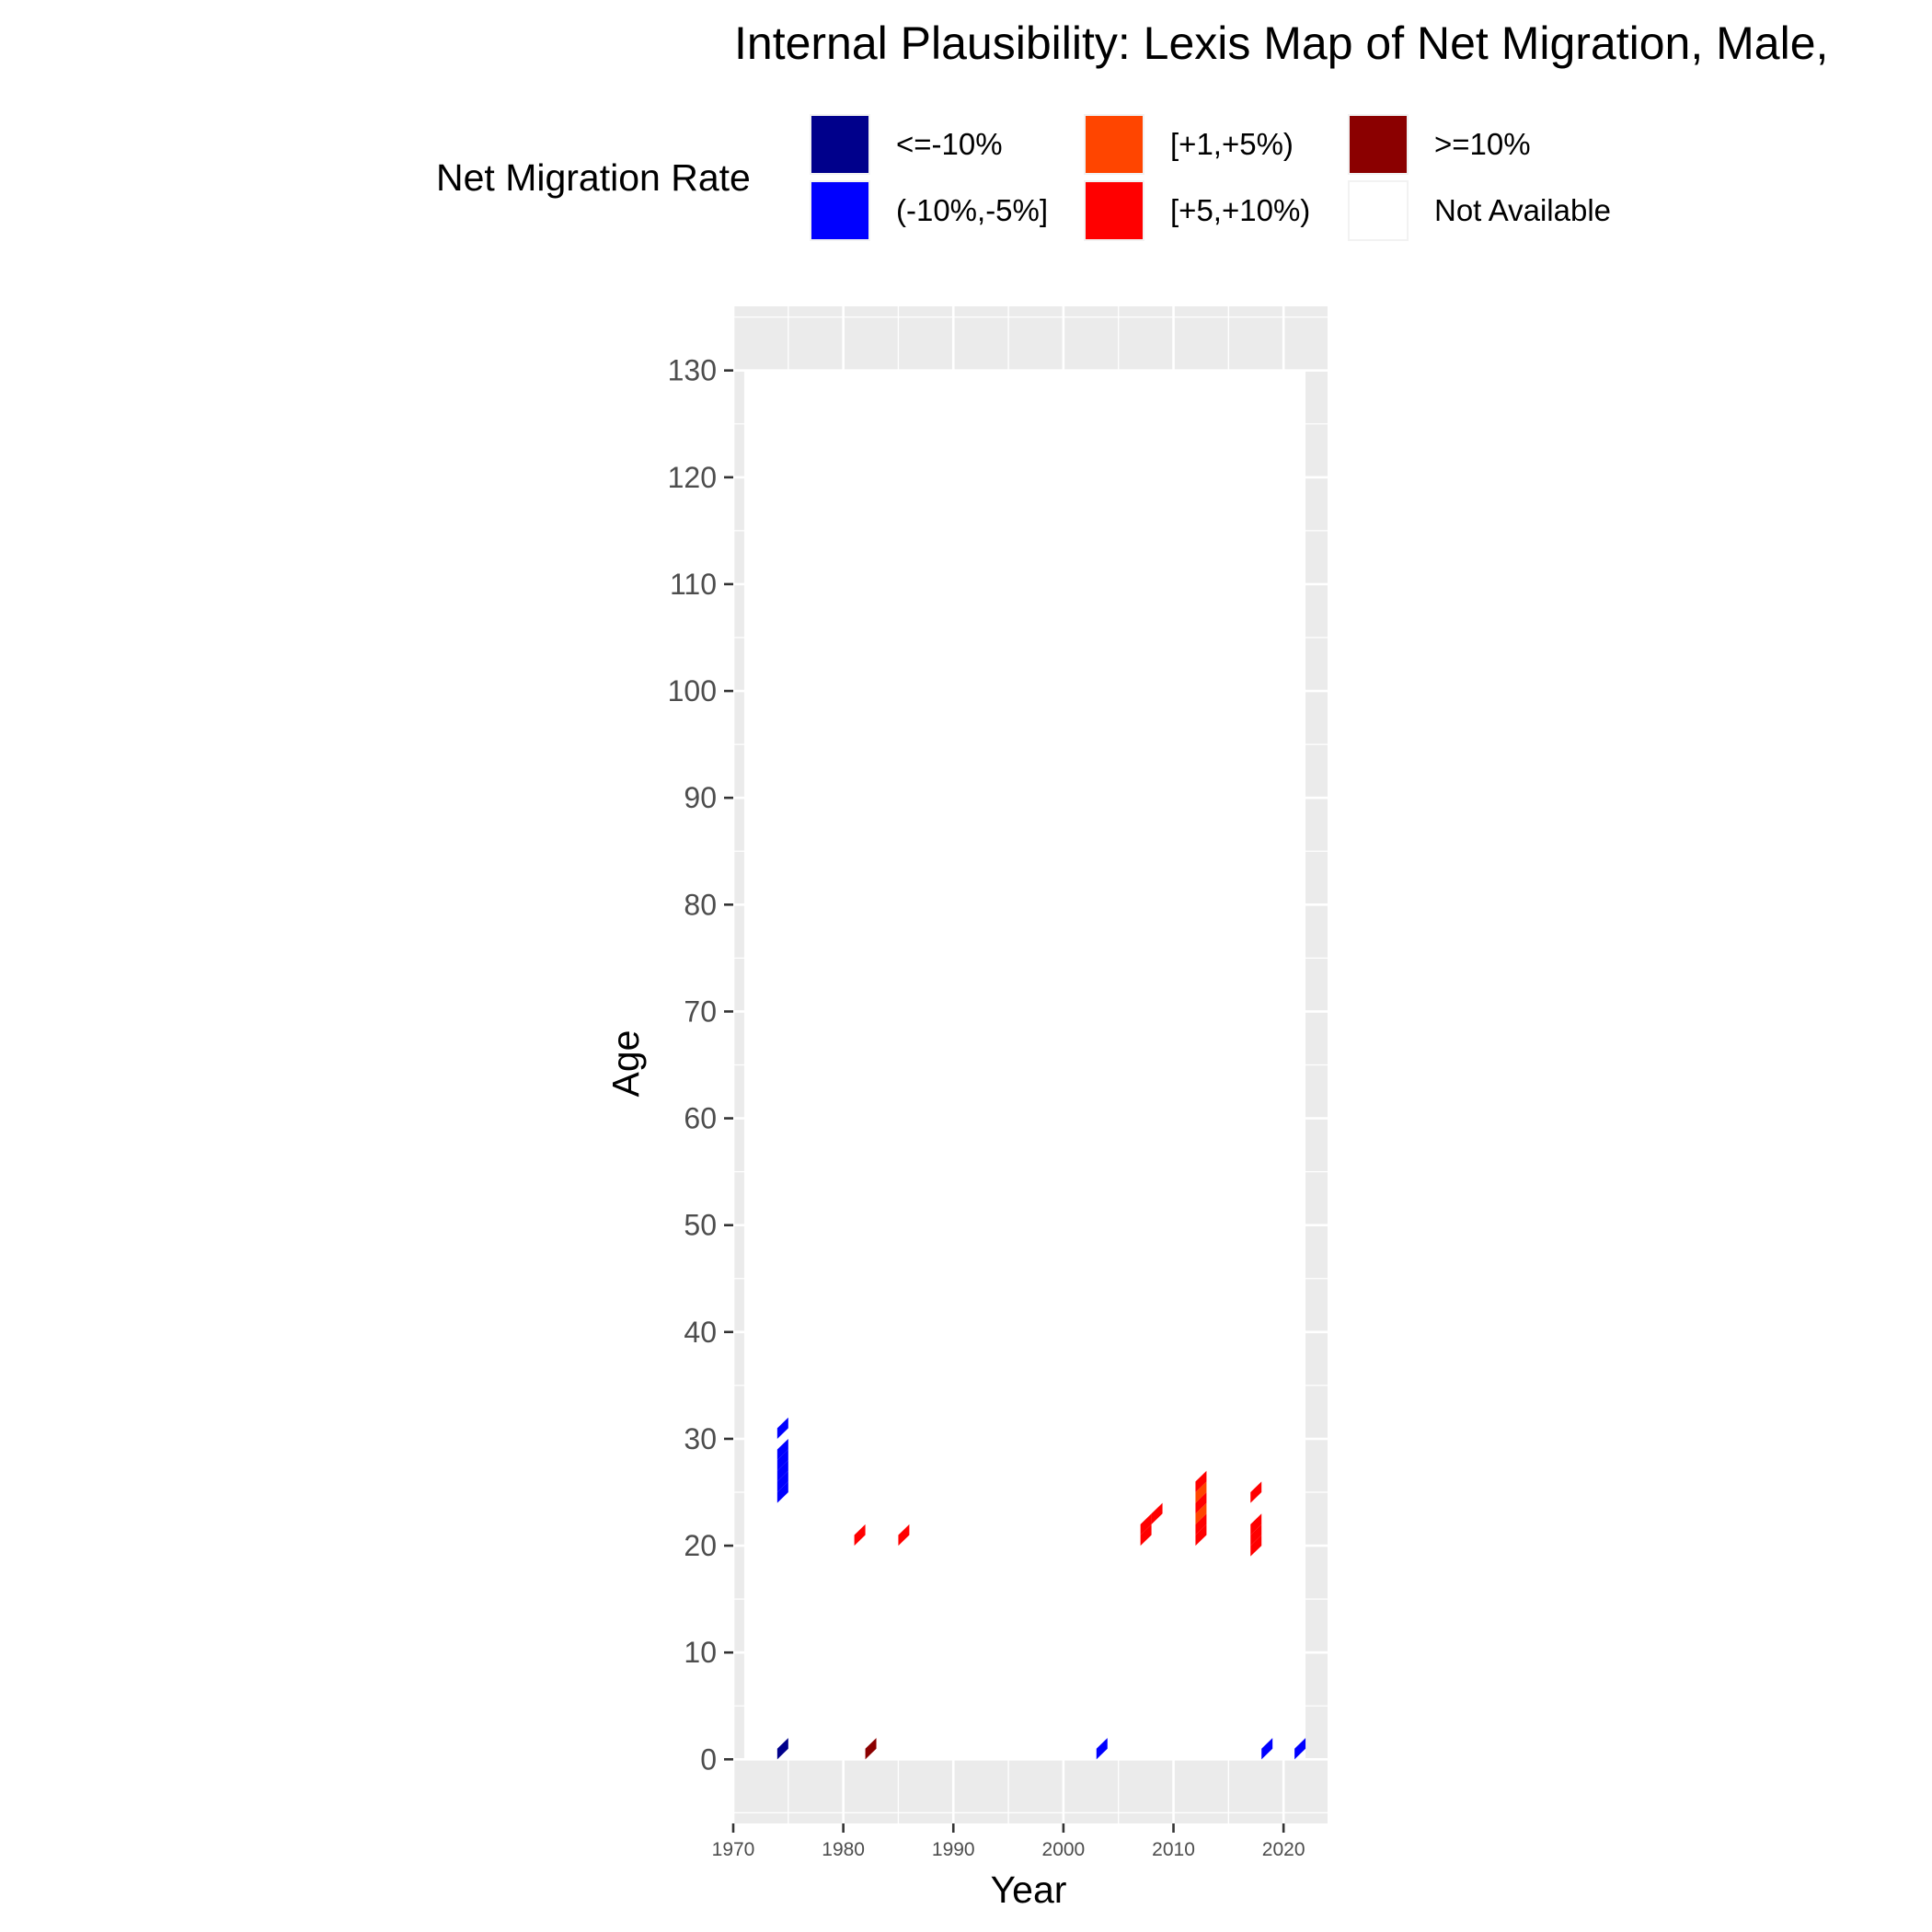 The height and width of the screenshot is (1932, 1932). I want to click on y-axis-title: Age, so click(625, 1064).